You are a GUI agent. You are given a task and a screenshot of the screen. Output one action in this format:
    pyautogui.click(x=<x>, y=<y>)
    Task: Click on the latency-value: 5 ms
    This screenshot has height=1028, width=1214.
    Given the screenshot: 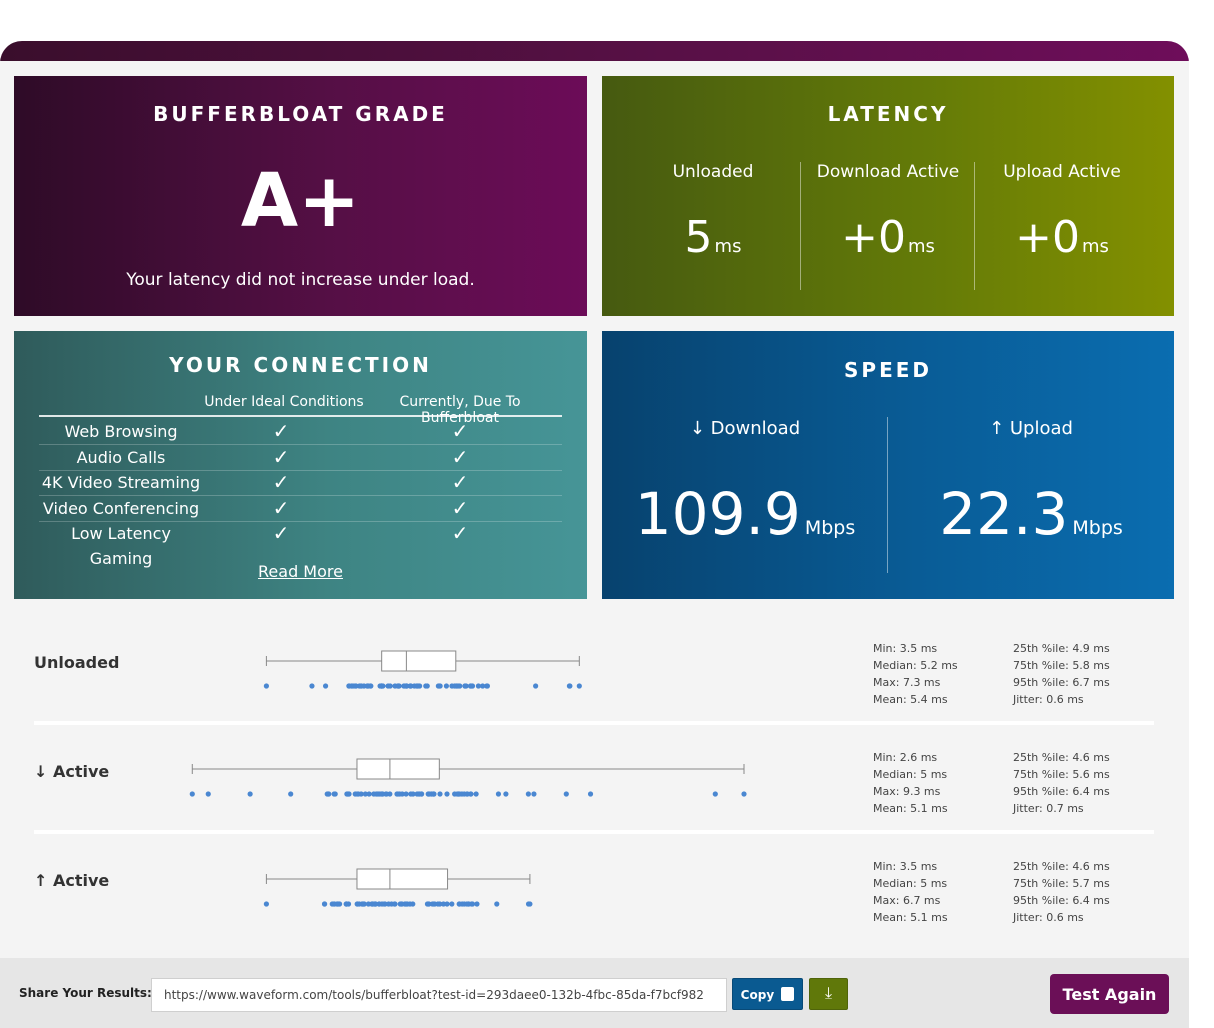 What is the action you would take?
    pyautogui.click(x=713, y=242)
    